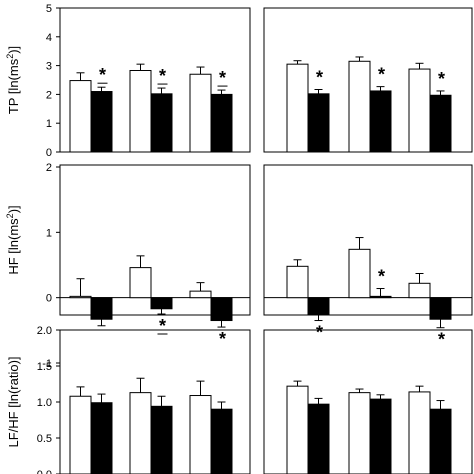 This screenshot has height=474, width=474. Describe the element at coordinates (44, 439) in the screenshot. I see `y-tick-label: 0.5` at that location.